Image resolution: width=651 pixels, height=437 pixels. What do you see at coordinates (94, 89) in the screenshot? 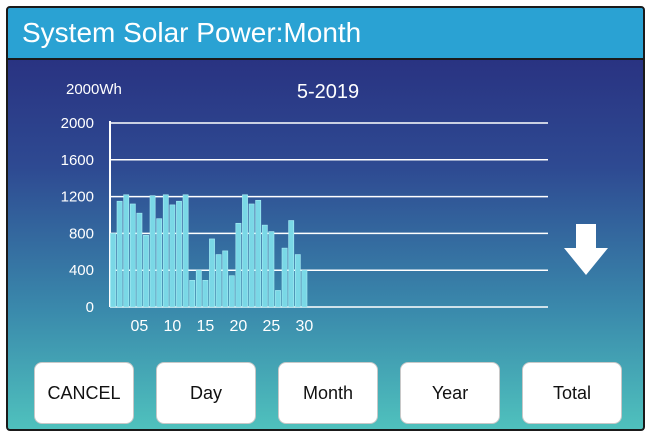
I see `y-unit-label: 2000Wh` at bounding box center [94, 89].